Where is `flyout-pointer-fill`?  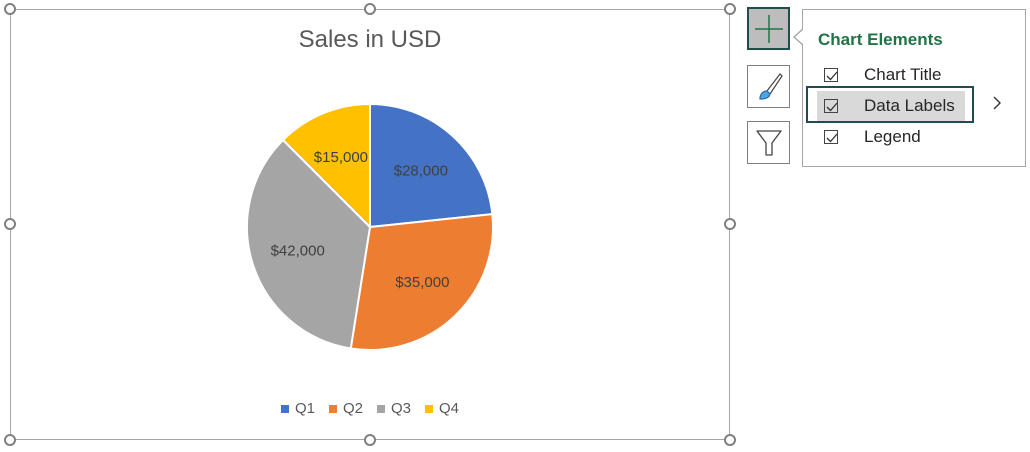 flyout-pointer-fill is located at coordinates (799, 37).